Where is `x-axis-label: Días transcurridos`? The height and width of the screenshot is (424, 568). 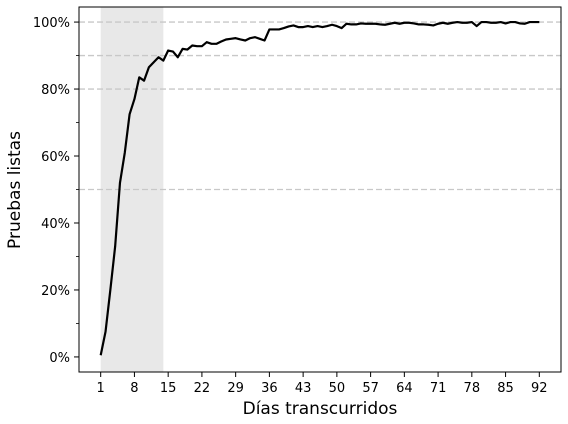 x-axis-label: Días transcurridos is located at coordinates (320, 409).